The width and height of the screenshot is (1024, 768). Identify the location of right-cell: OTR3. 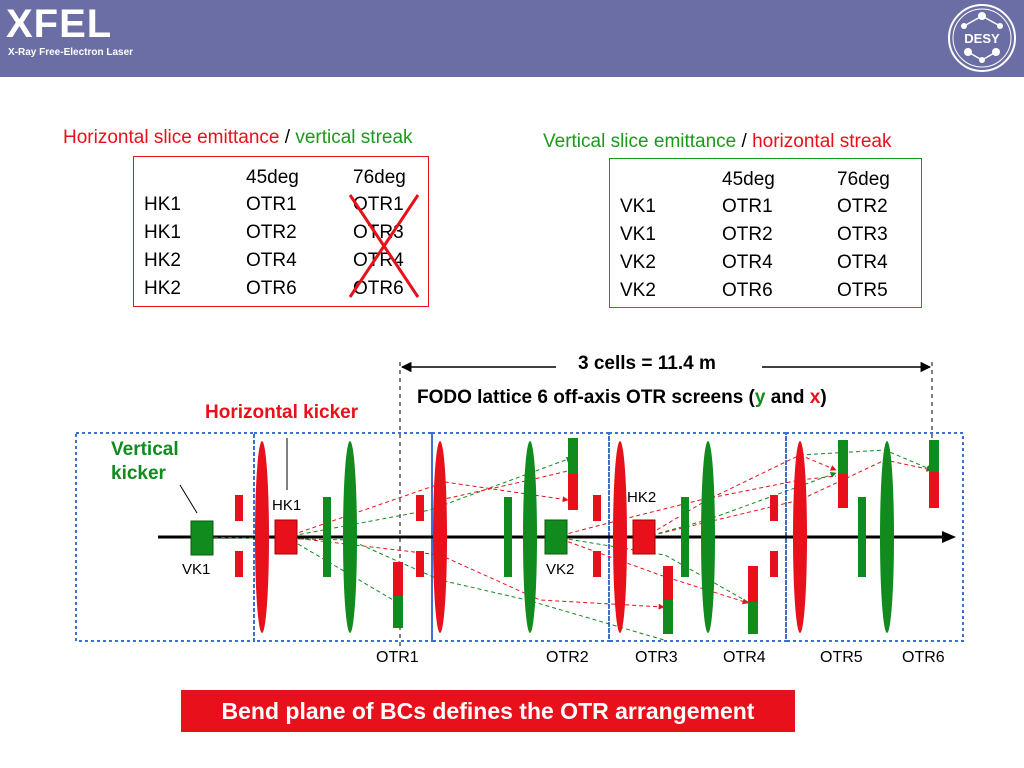
(862, 234).